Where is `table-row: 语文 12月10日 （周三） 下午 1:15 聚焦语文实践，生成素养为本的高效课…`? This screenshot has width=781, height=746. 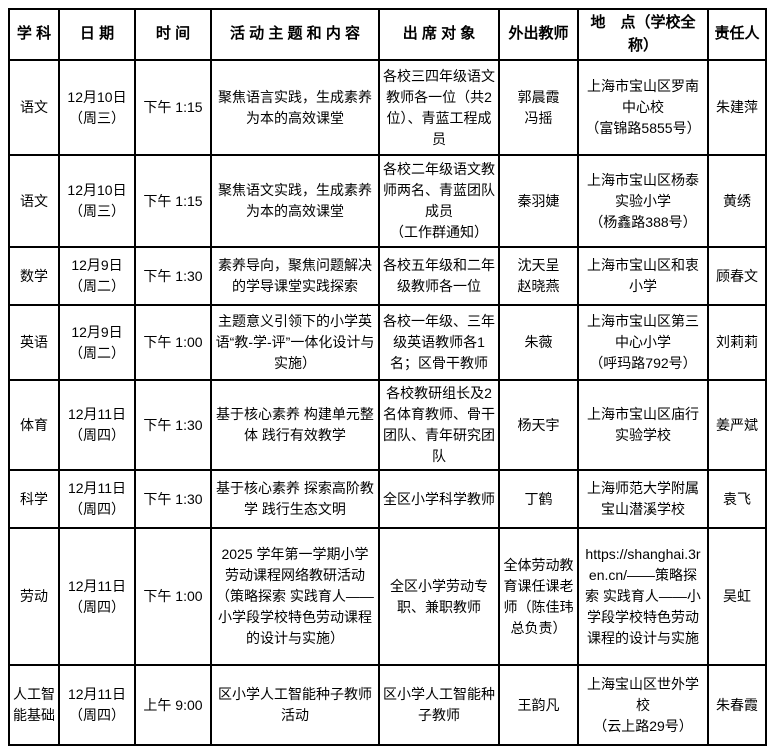
table-row: 语文 12月10日 （周三） 下午 1:15 聚焦语文实践，生成素养为本的高效课… is located at coordinates (387, 201).